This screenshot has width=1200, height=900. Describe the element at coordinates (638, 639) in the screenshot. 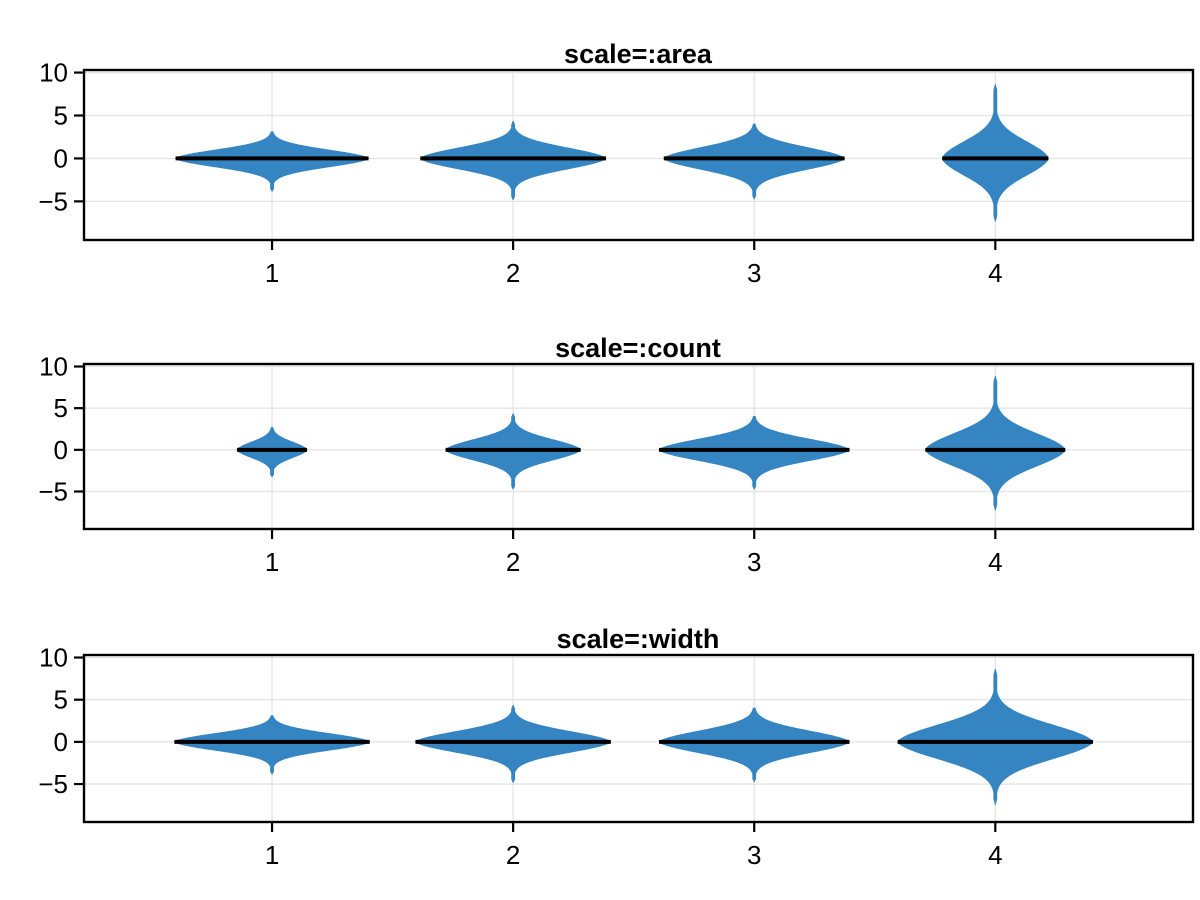

I see `panel-title-width: scale=:width` at that location.